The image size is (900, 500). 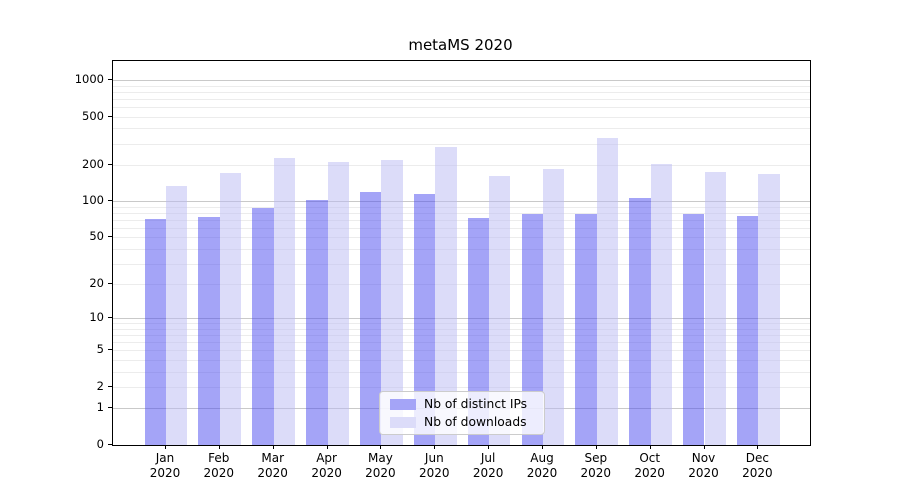 I want to click on bar-distinct-ips-jul, so click(x=478, y=331).